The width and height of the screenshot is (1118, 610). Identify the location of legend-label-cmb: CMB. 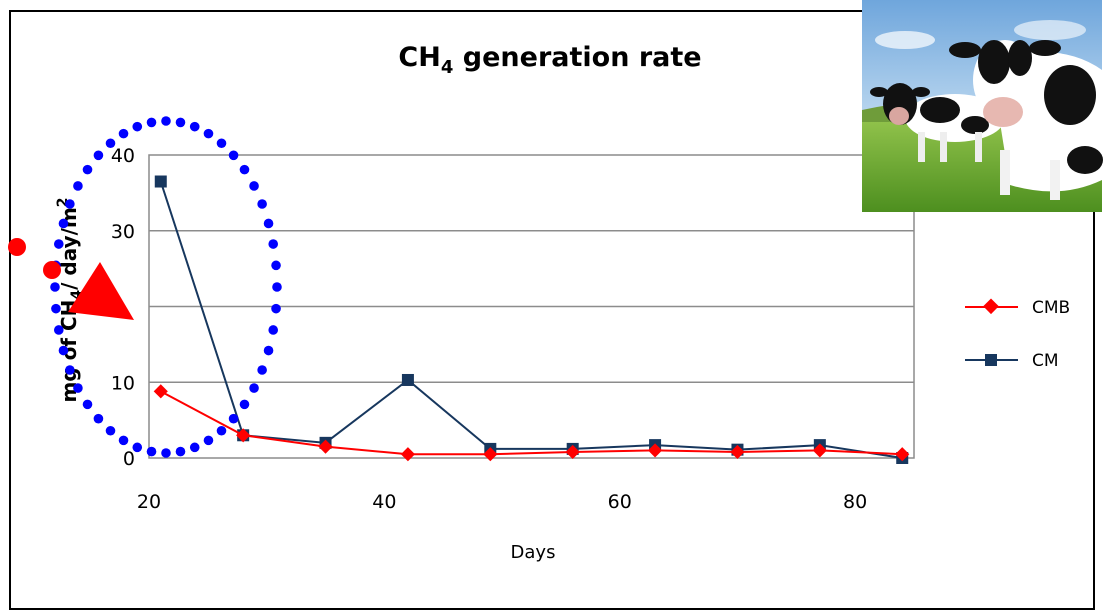
(1051, 308).